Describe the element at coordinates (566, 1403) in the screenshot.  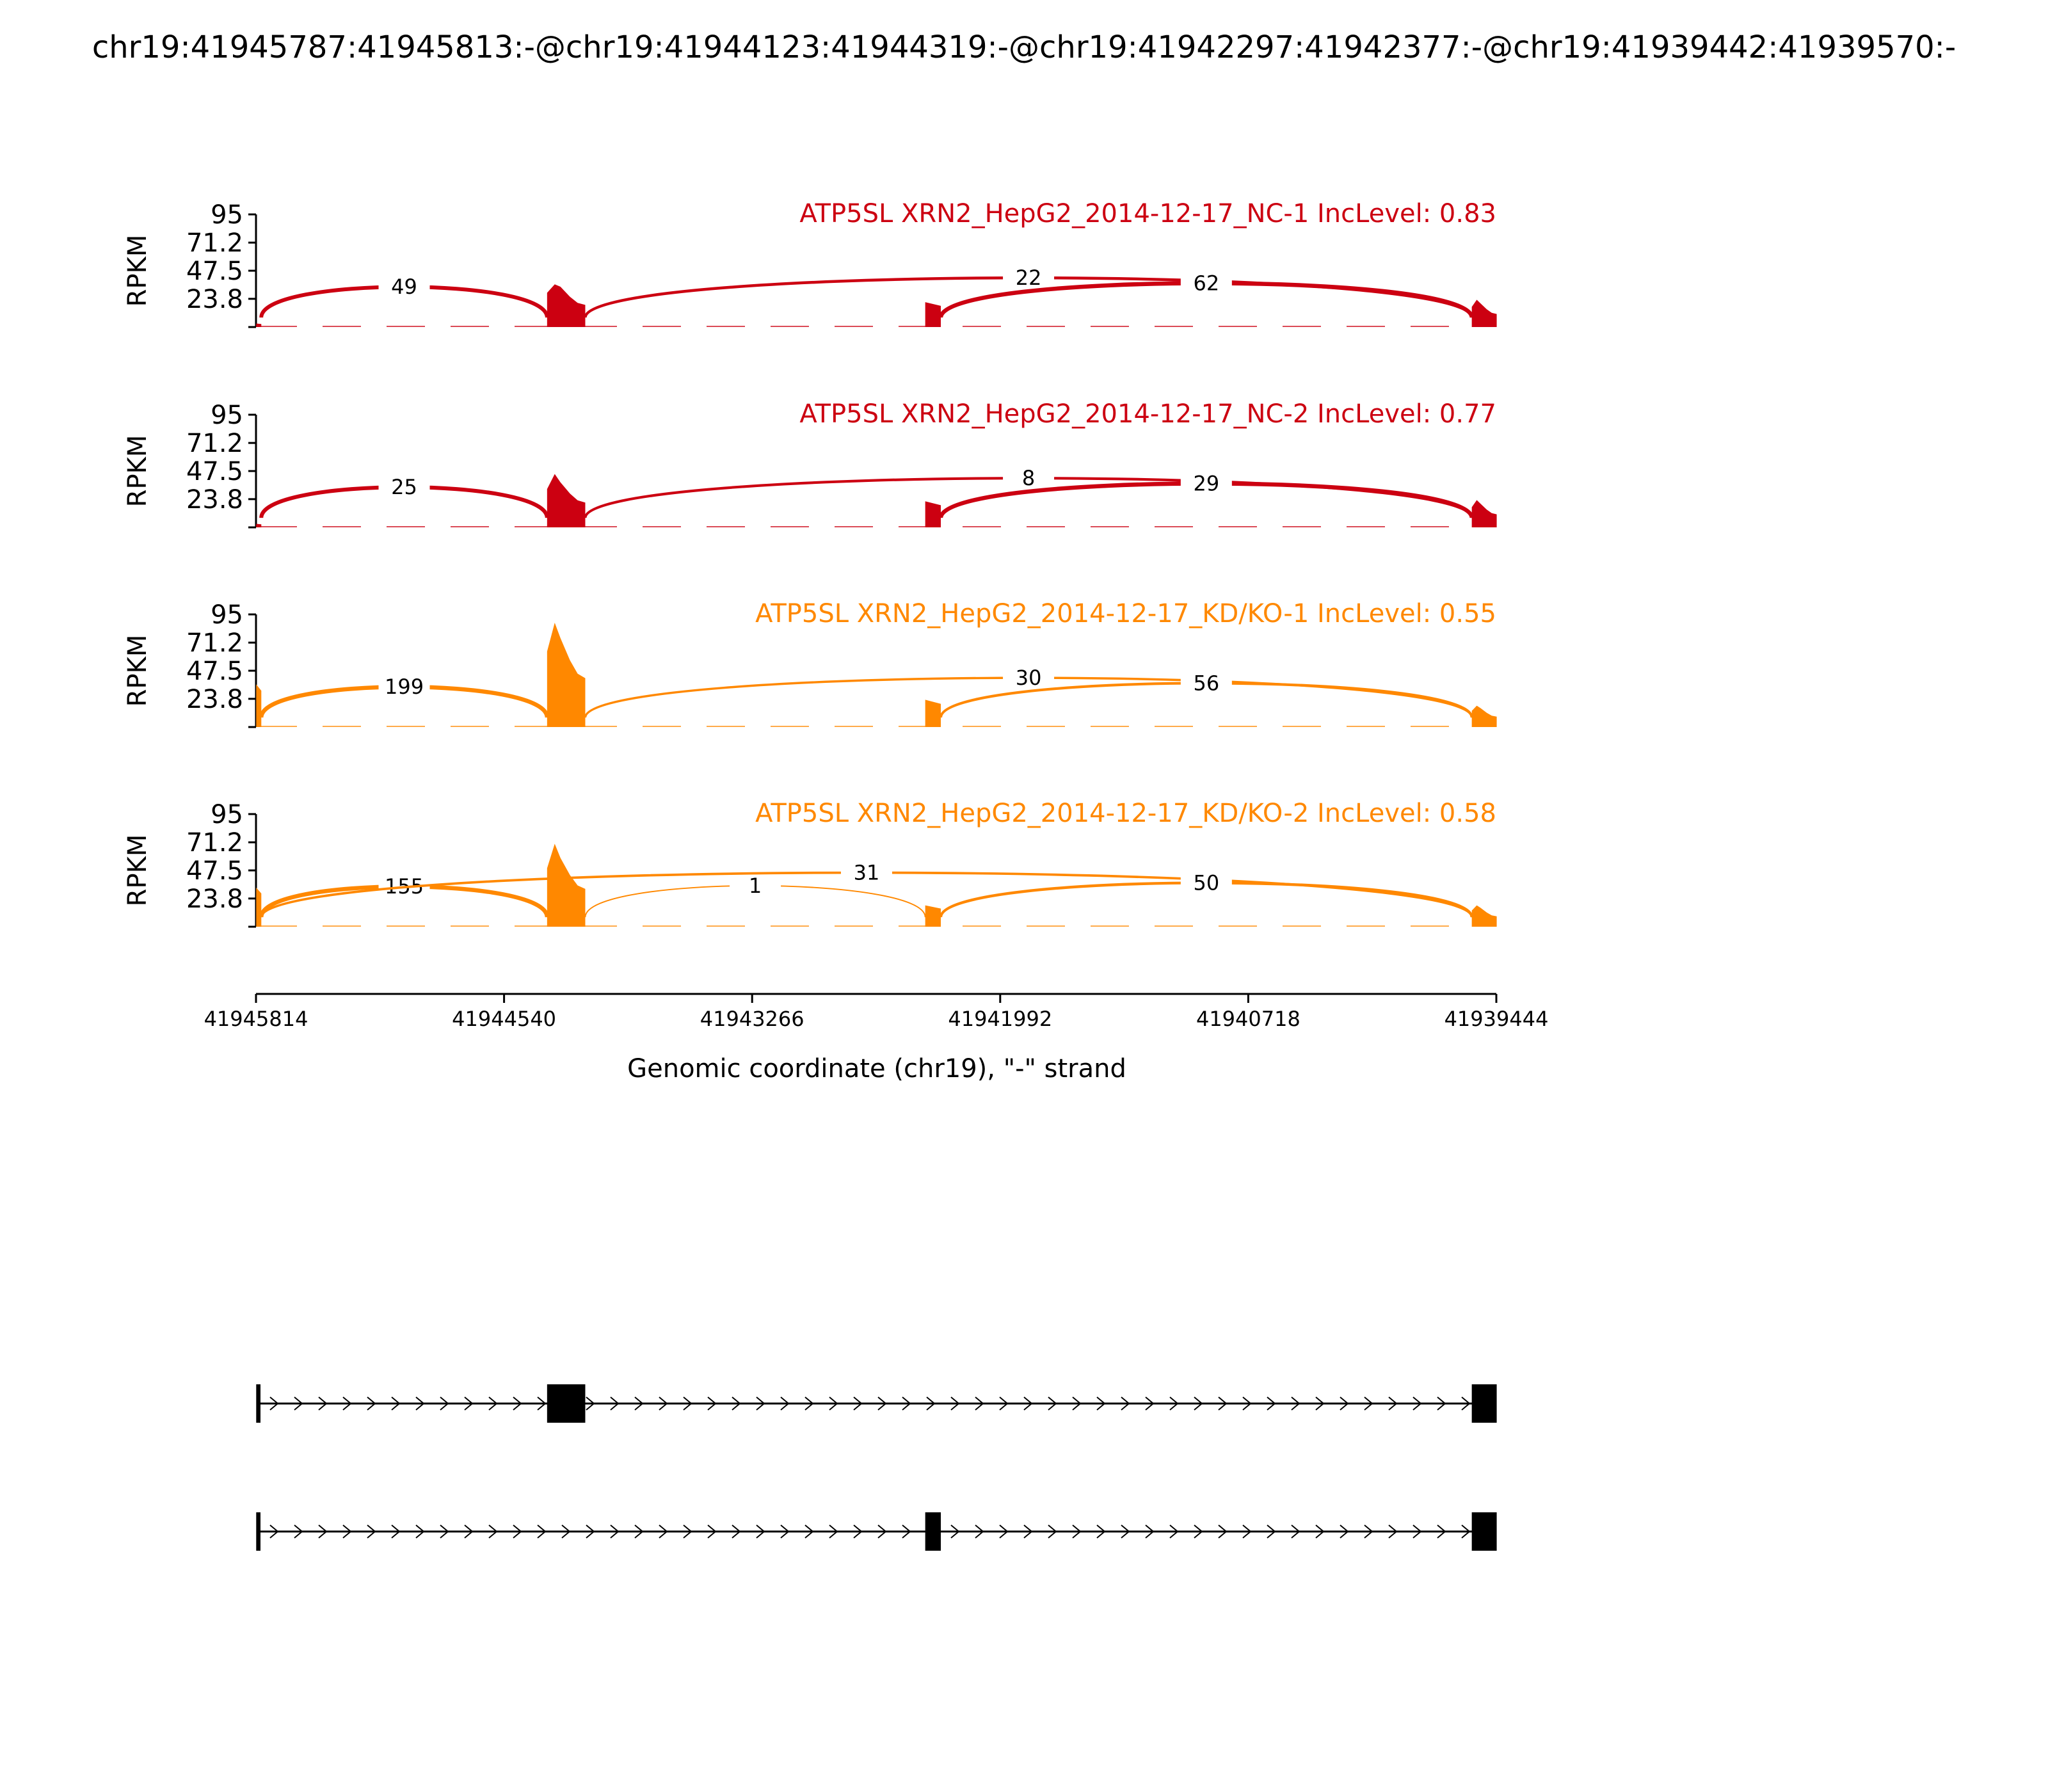
I see `exon-block` at that location.